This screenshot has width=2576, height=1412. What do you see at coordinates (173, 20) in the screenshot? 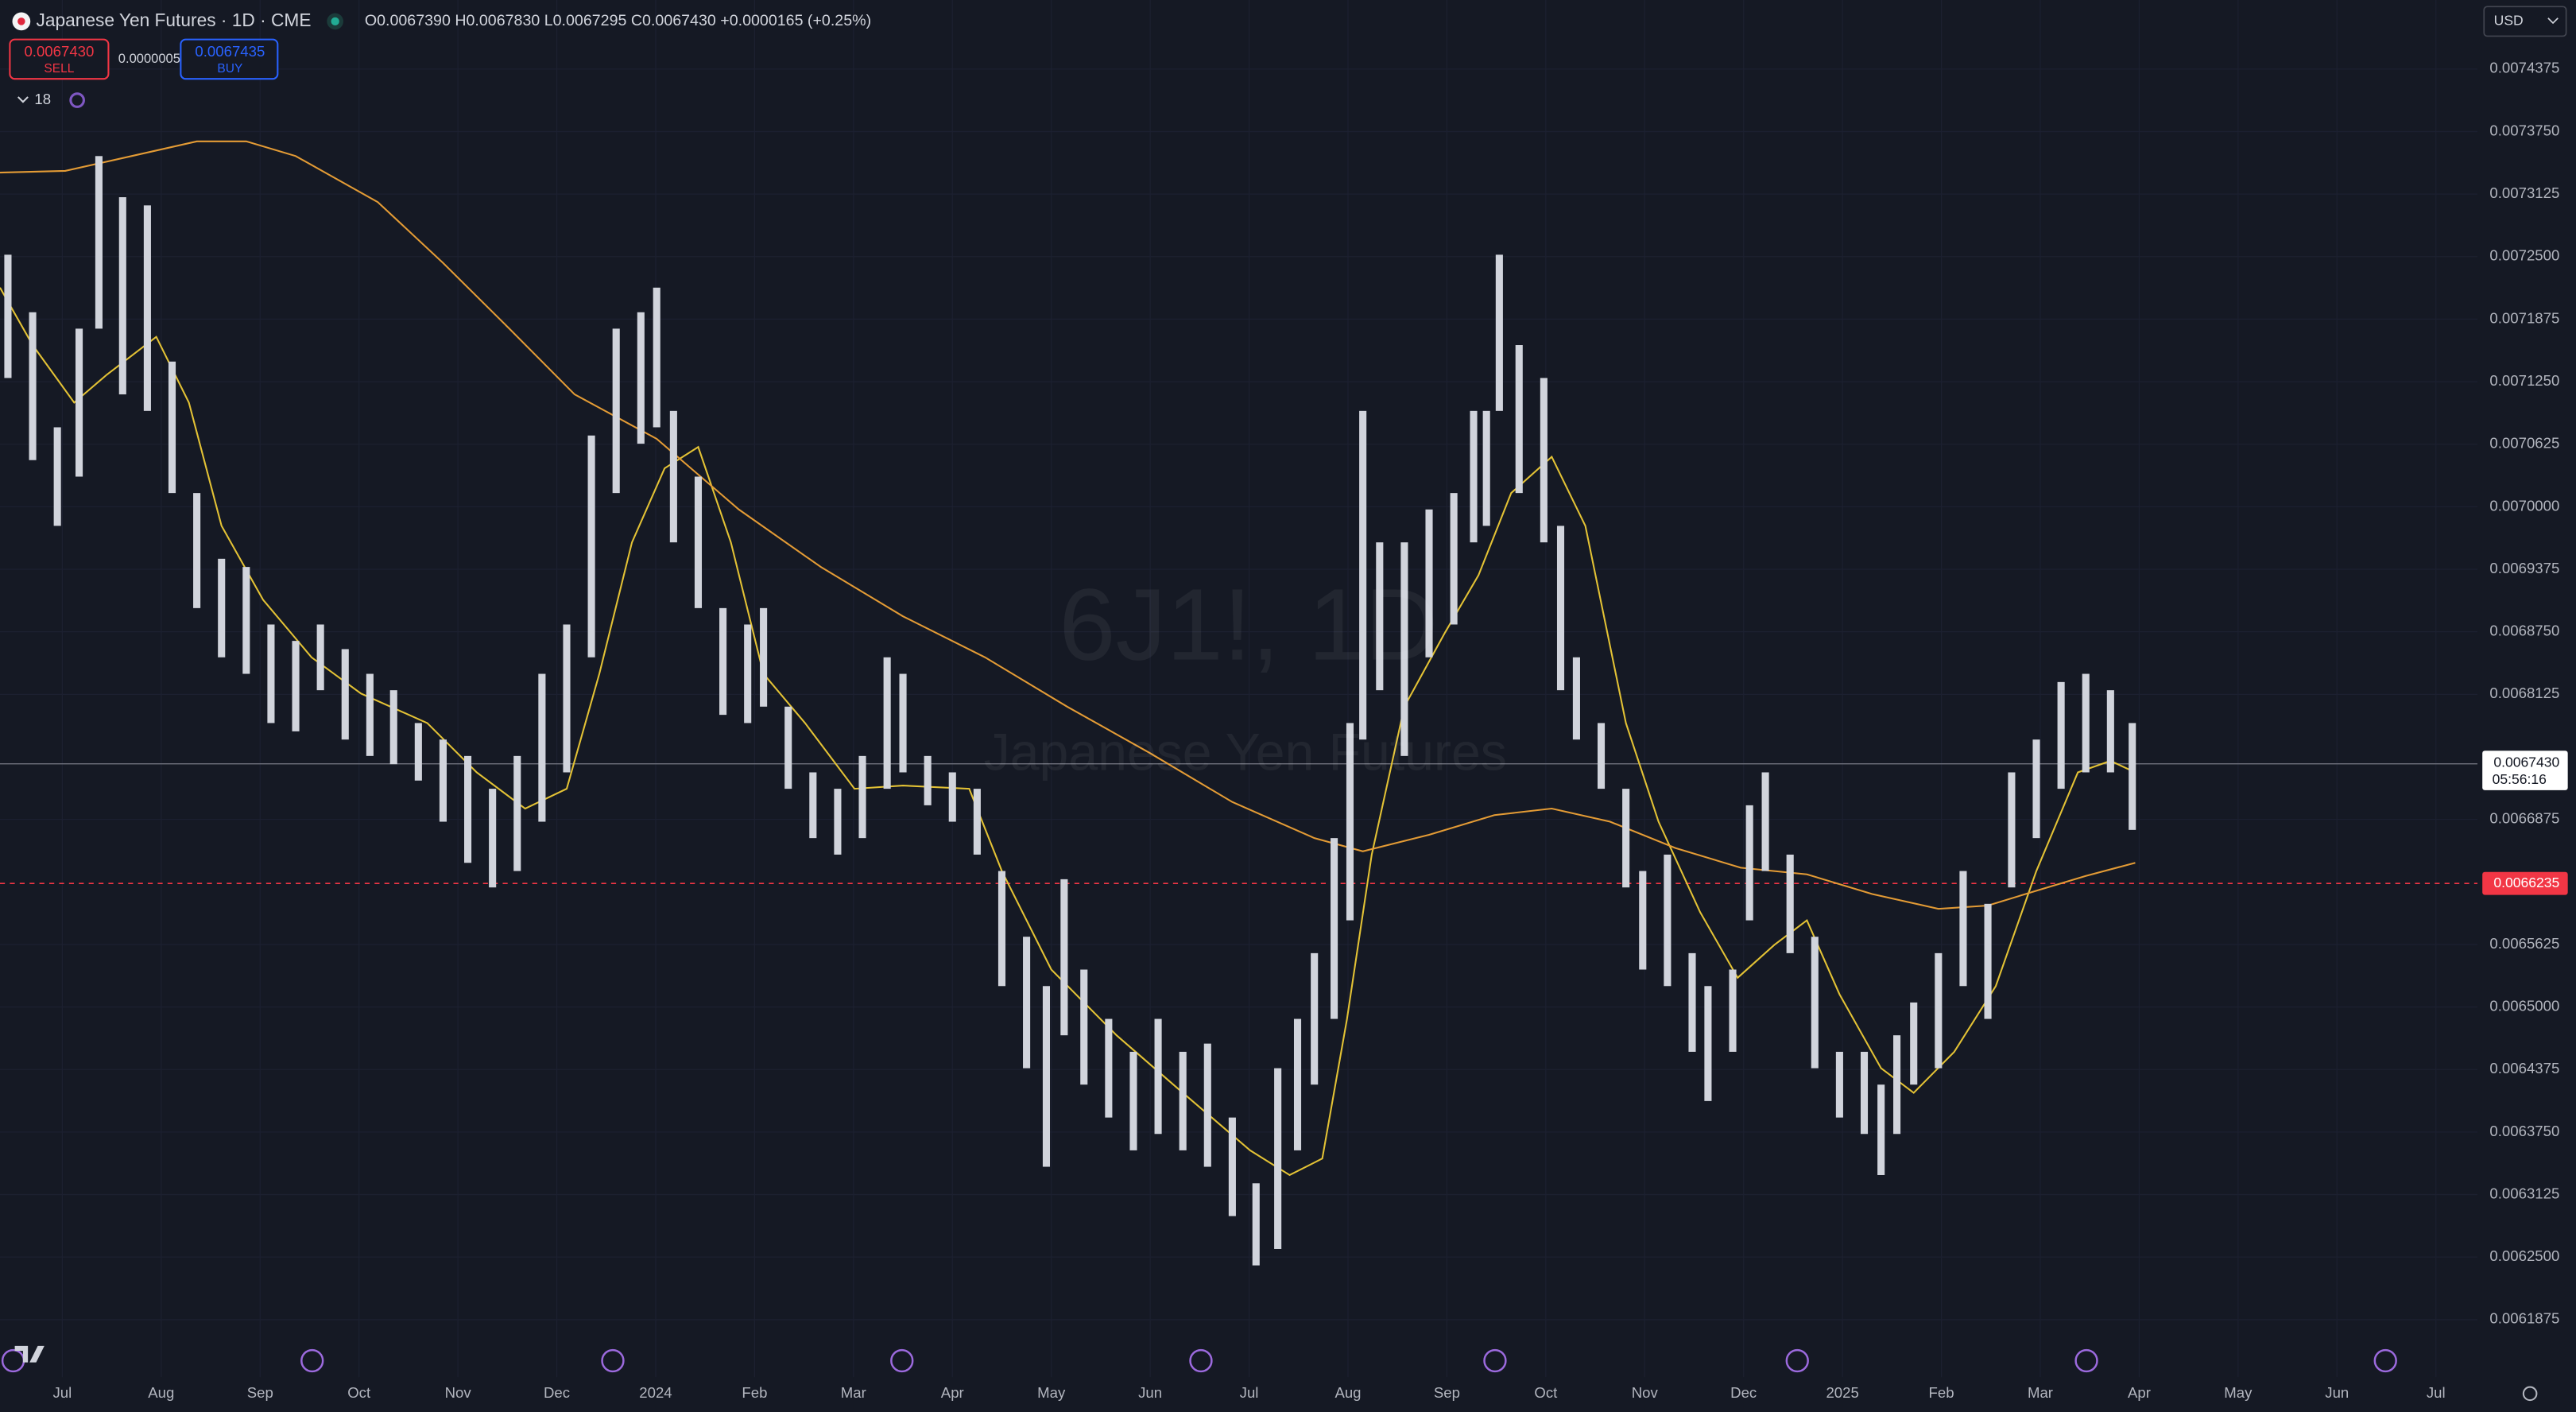
I see `symbol-title: Japanese Yen Futures · 1D · CME` at bounding box center [173, 20].